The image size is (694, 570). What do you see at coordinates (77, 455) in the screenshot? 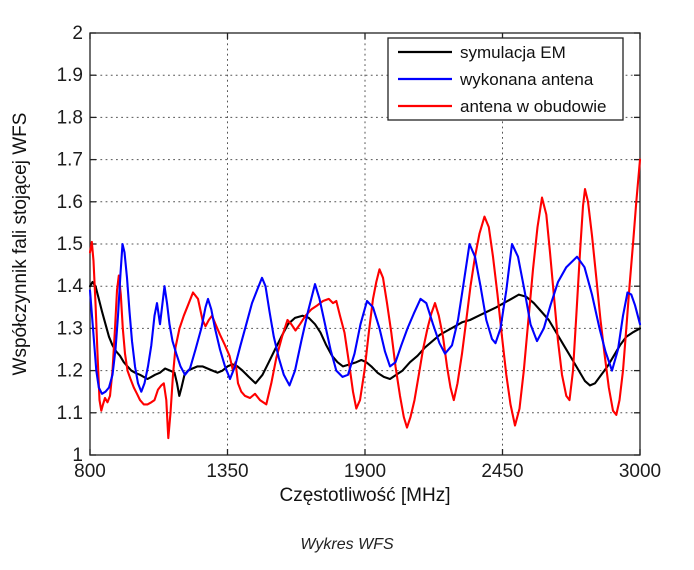
I see `y-tick-label: 1` at bounding box center [77, 455].